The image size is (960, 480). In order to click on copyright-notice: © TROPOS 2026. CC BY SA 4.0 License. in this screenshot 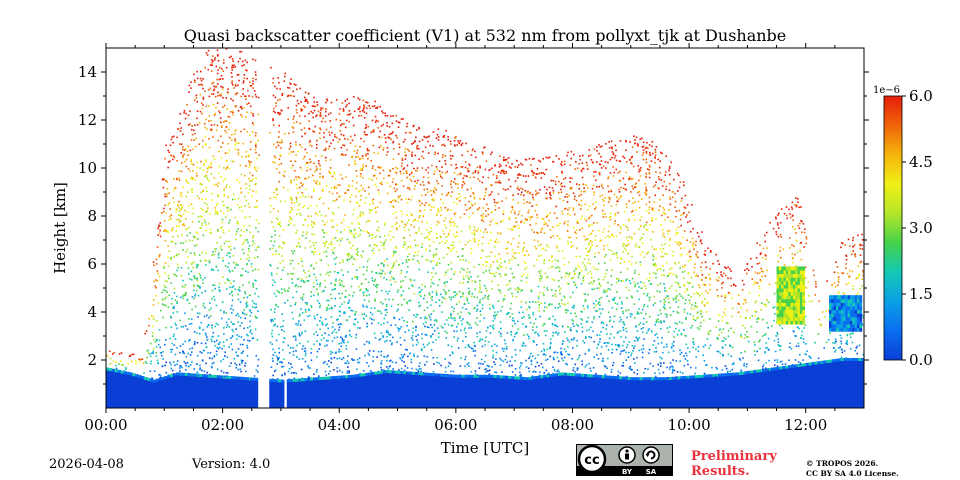, I will do `click(852, 469)`.